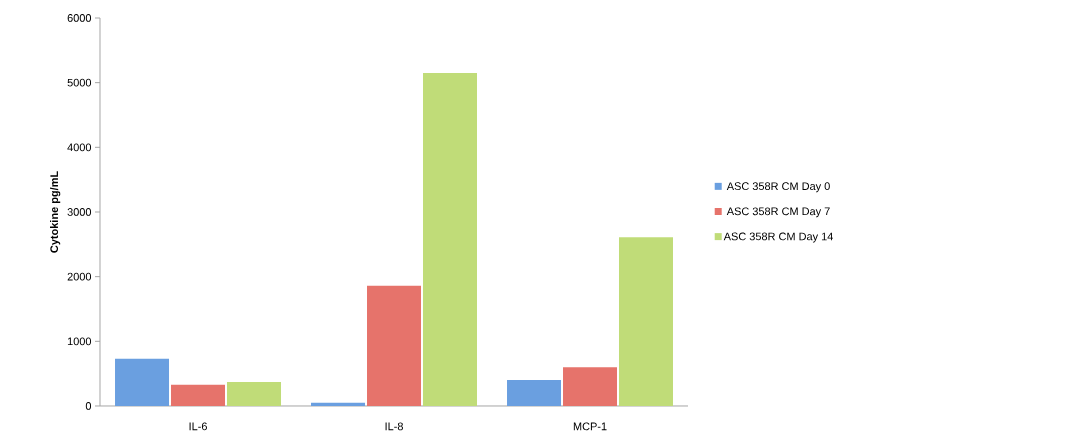  Describe the element at coordinates (88, 406) in the screenshot. I see `y-tick-label: 0` at that location.